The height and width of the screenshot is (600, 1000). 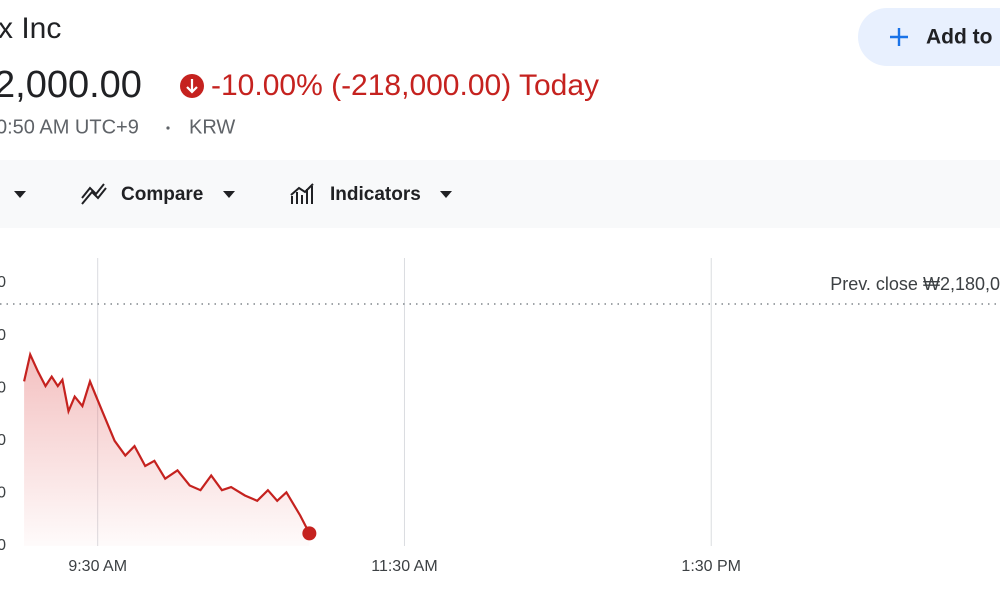 What do you see at coordinates (97, 566) in the screenshot?
I see `x-tick-label: 9:30 AM` at bounding box center [97, 566].